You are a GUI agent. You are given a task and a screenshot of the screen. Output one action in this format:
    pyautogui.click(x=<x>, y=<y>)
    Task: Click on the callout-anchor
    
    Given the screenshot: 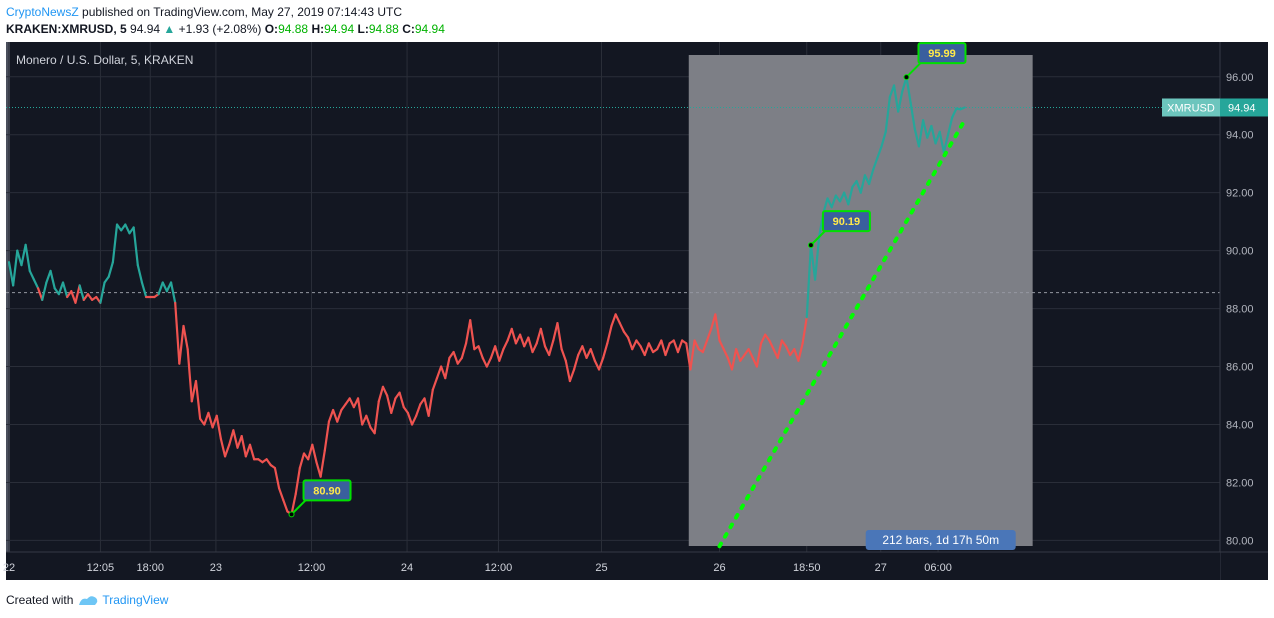 What is the action you would take?
    pyautogui.click(x=906, y=77)
    